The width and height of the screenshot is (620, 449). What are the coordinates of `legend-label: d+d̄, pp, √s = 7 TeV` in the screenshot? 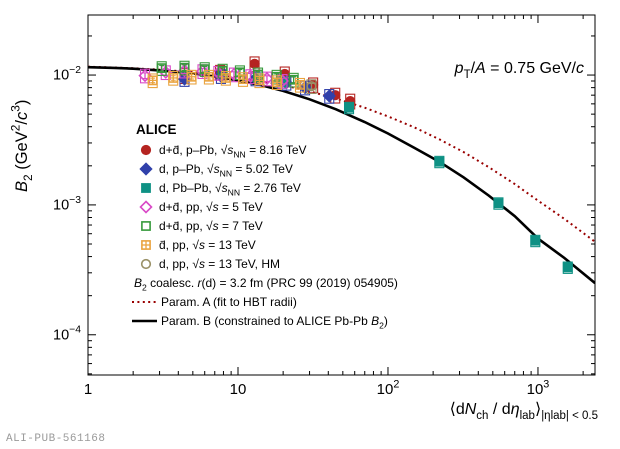 It's located at (211, 226).